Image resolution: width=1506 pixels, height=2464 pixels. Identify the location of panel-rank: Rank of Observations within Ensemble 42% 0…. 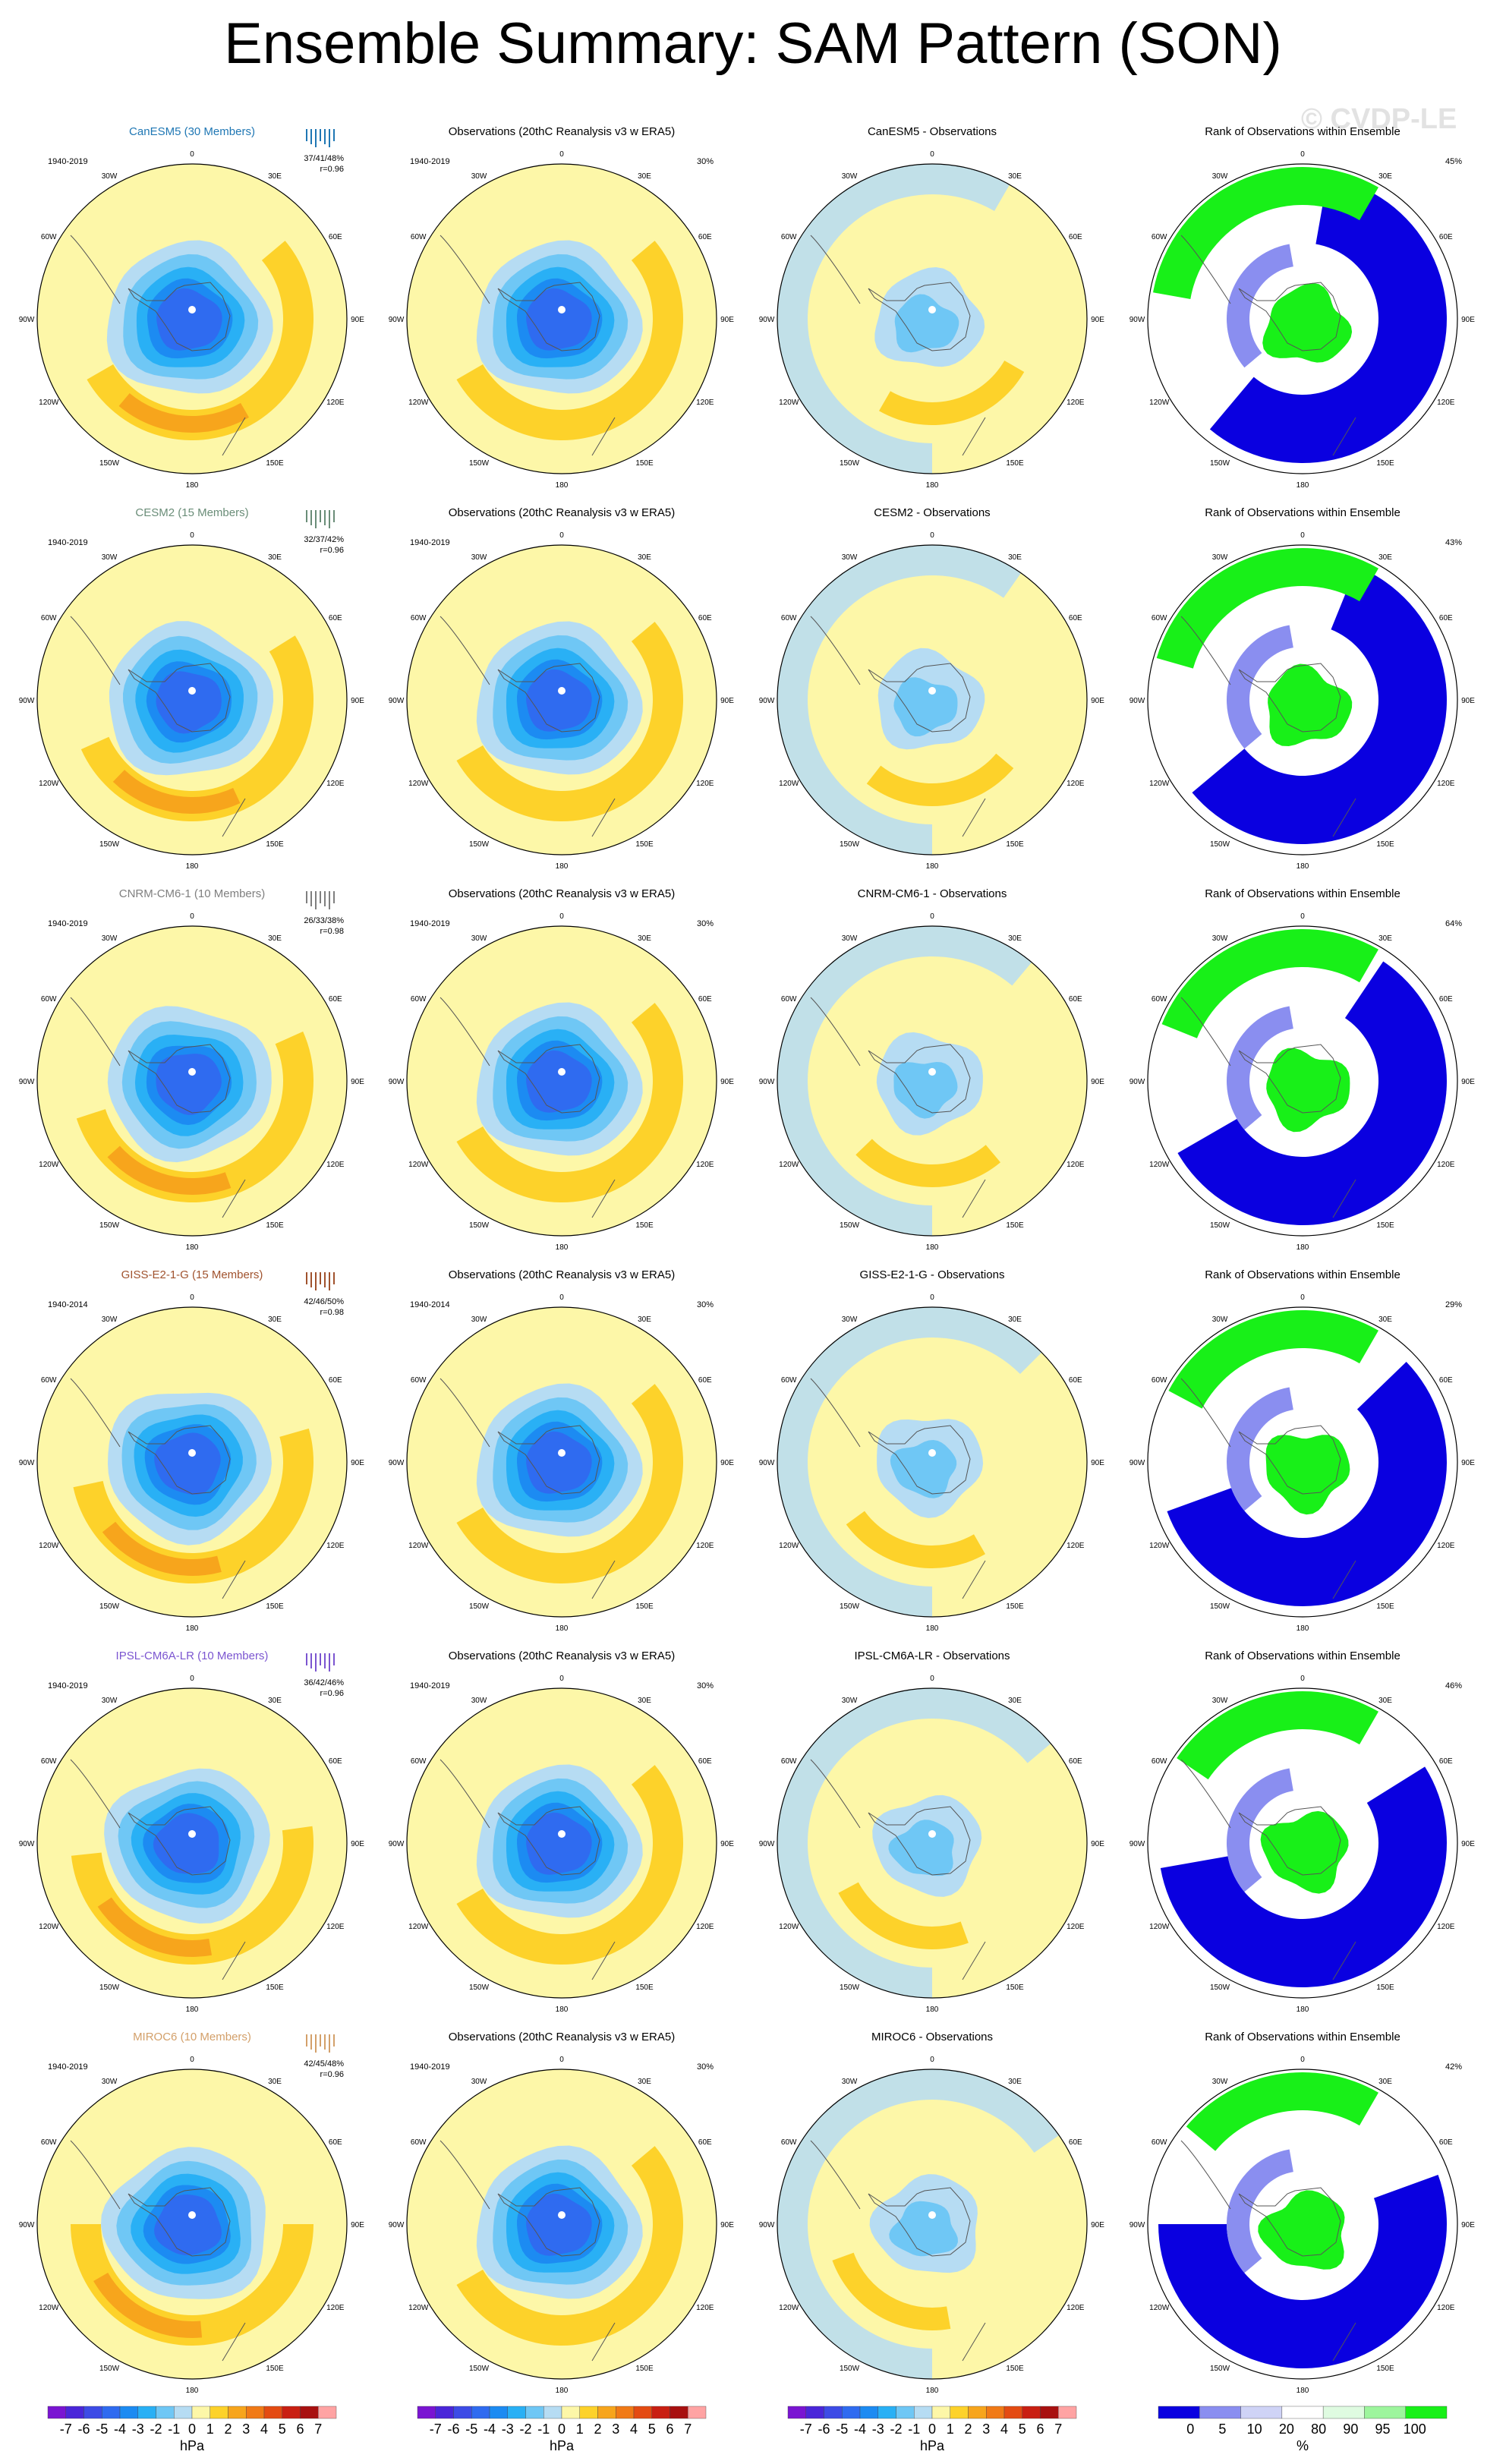
(1303, 2213).